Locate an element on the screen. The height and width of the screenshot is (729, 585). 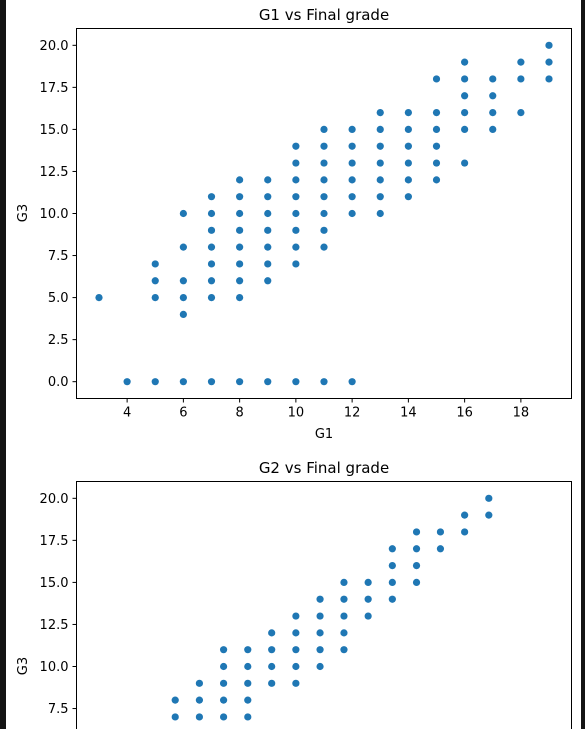
chart-title: G1 vs Final grade is located at coordinates (324, 15).